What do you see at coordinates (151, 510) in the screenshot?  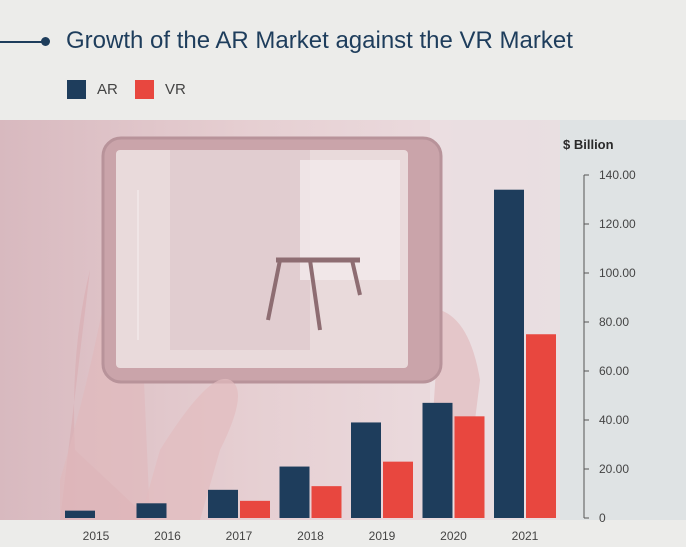 I see `bar-ar-2016` at bounding box center [151, 510].